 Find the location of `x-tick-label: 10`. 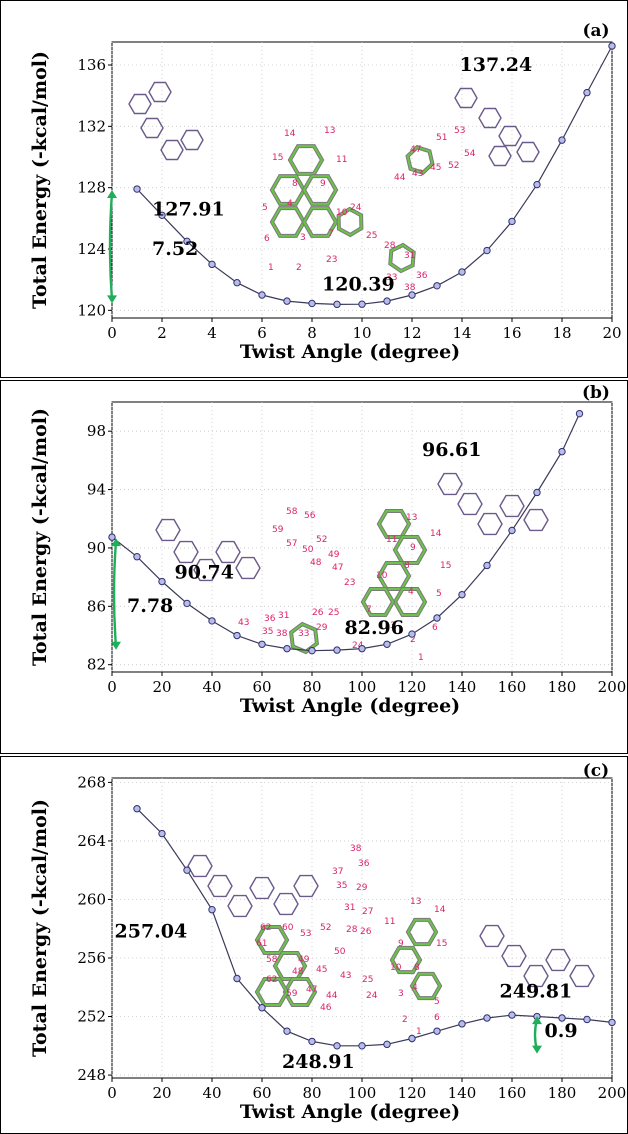

x-tick-label: 10 is located at coordinates (361, 333).